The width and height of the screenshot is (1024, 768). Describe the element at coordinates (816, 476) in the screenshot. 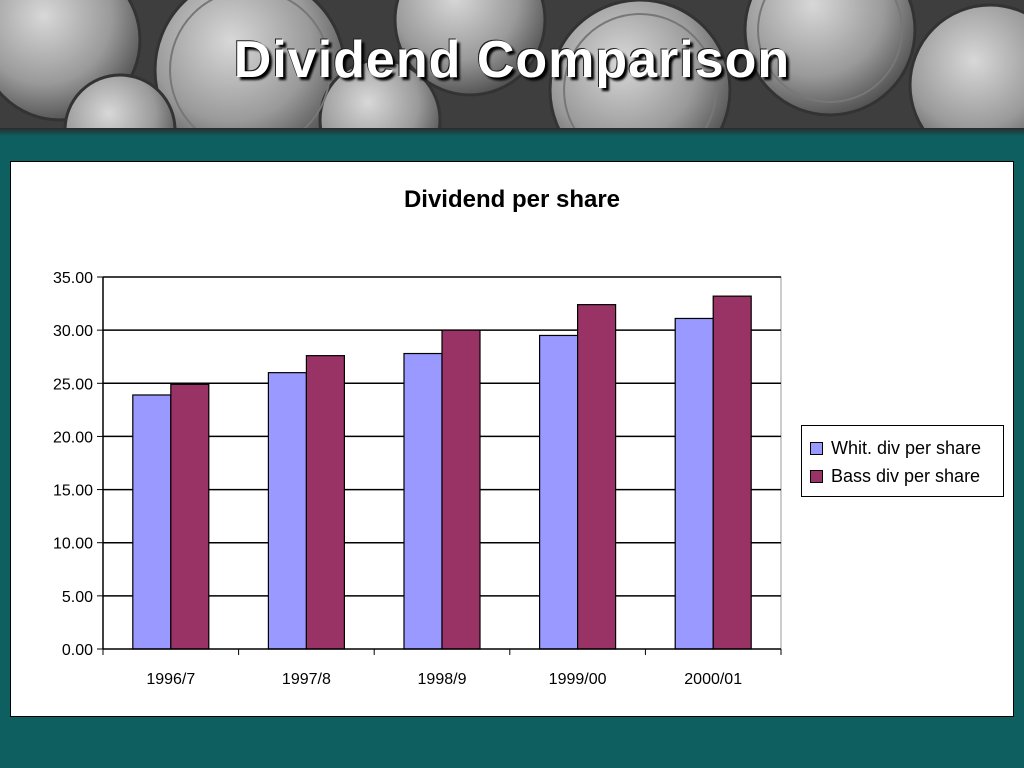

I see `legend-swatch-bass` at that location.